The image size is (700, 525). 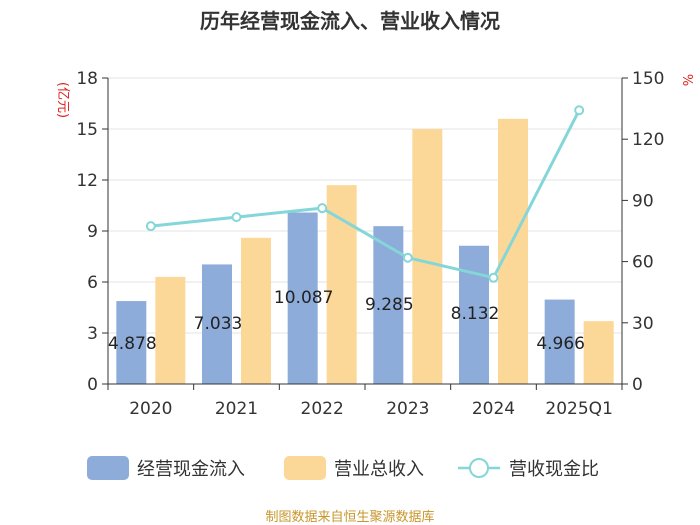 I want to click on right-axis-tick-label: 0, so click(x=637, y=385).